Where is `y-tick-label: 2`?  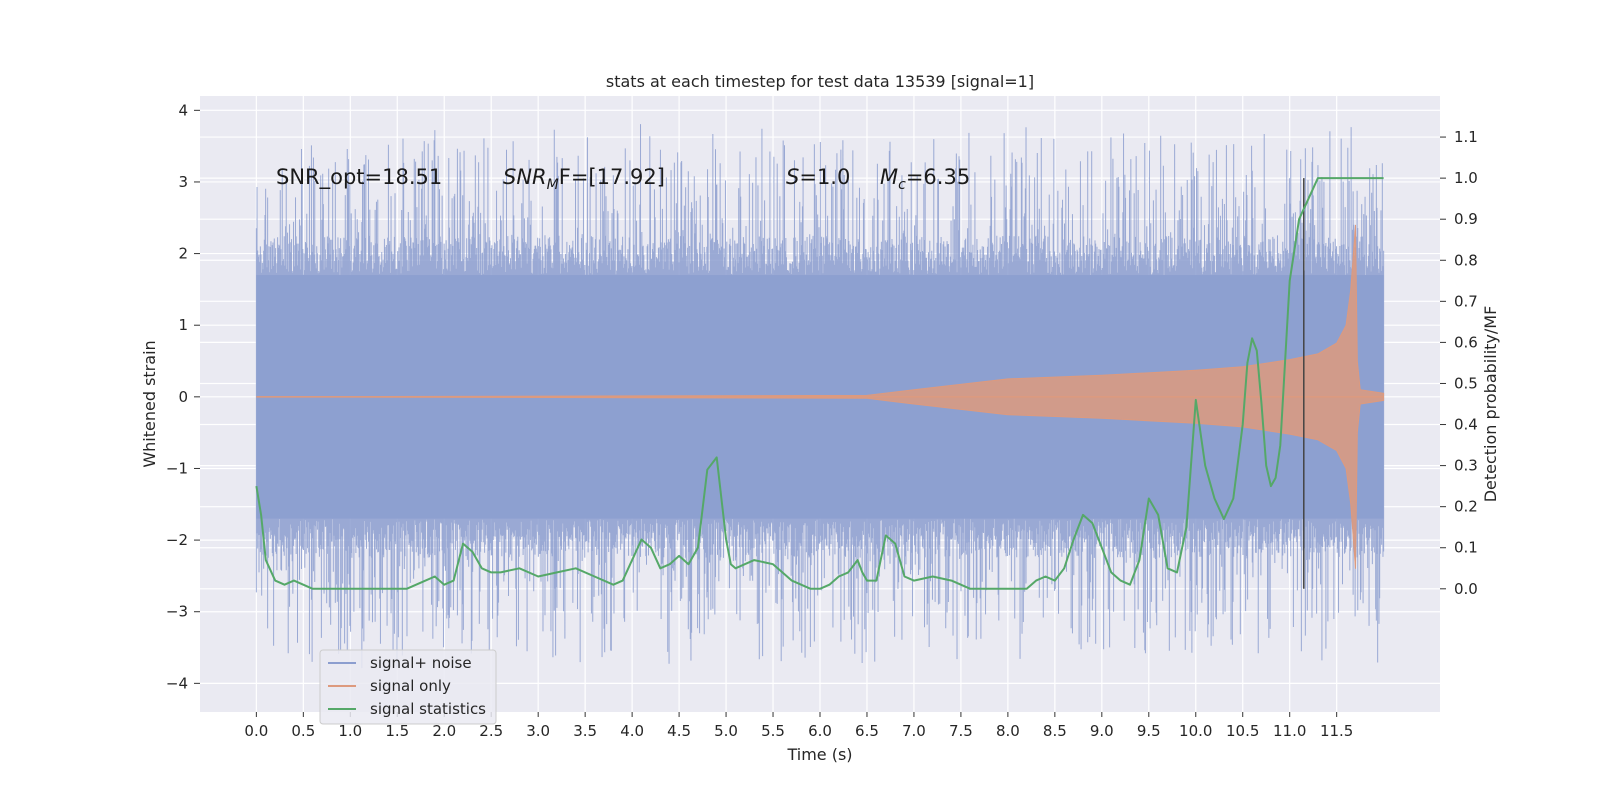 y-tick-label: 2 is located at coordinates (183, 254).